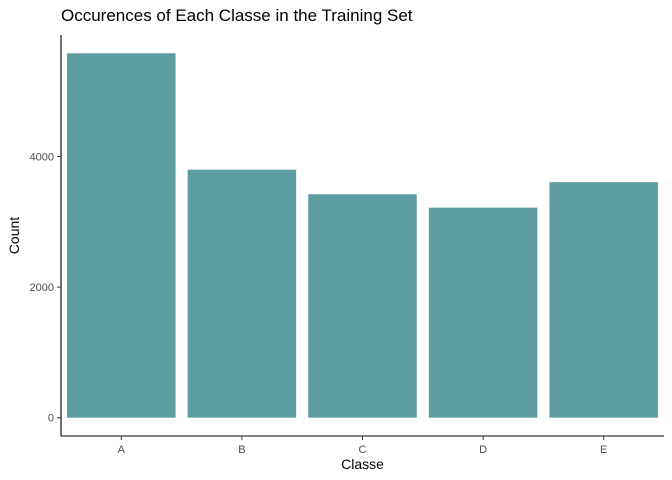 Image resolution: width=672 pixels, height=480 pixels. I want to click on y-tick-label: 2000, so click(42, 288).